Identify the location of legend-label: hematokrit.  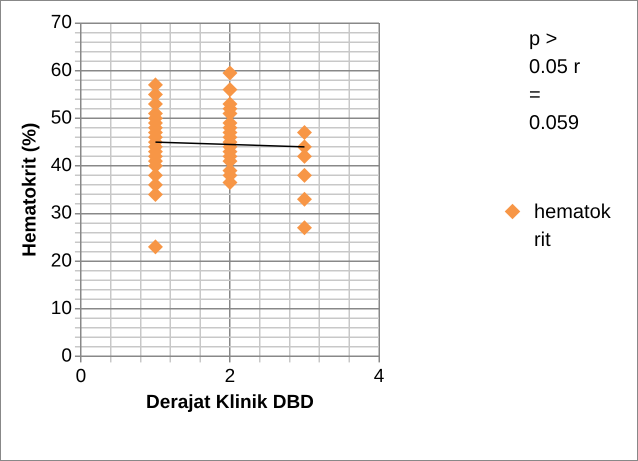
(573, 226).